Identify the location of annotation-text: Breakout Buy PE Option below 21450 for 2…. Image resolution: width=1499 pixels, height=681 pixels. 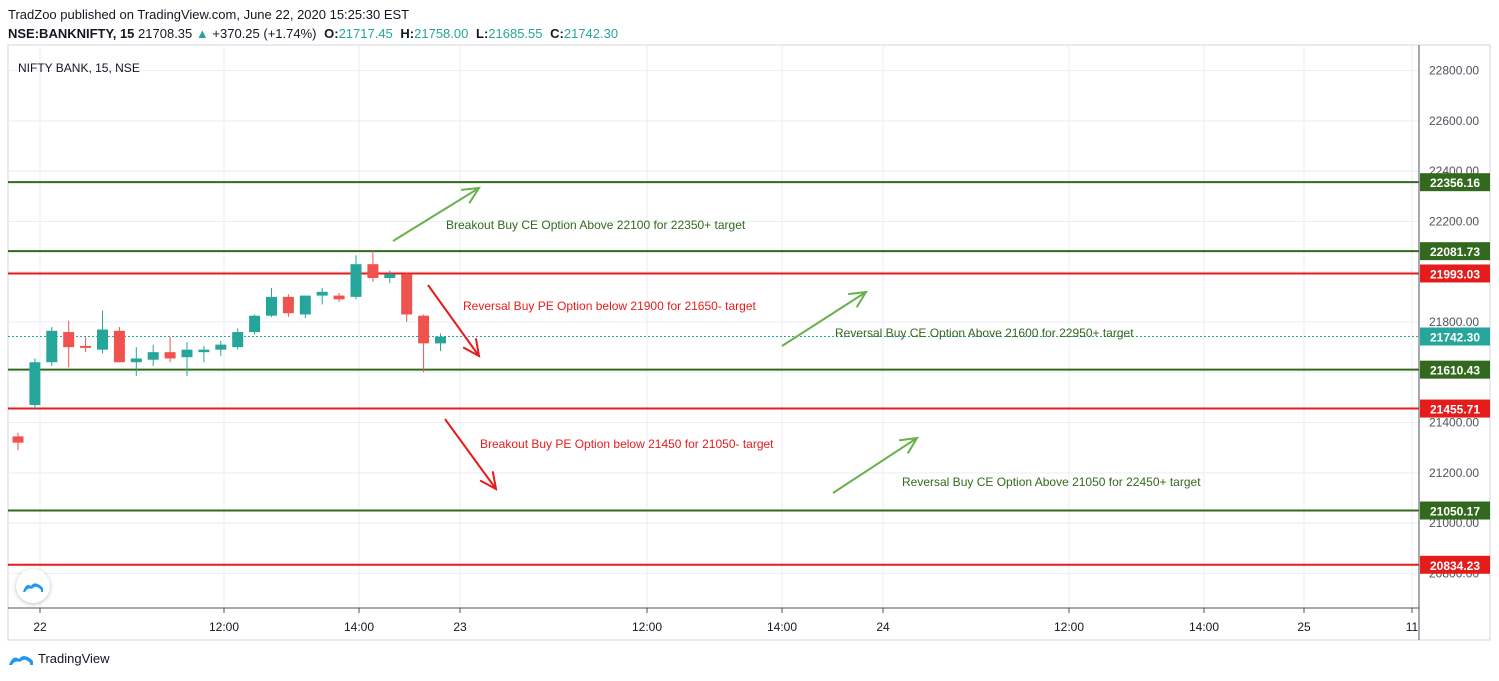
(627, 444).